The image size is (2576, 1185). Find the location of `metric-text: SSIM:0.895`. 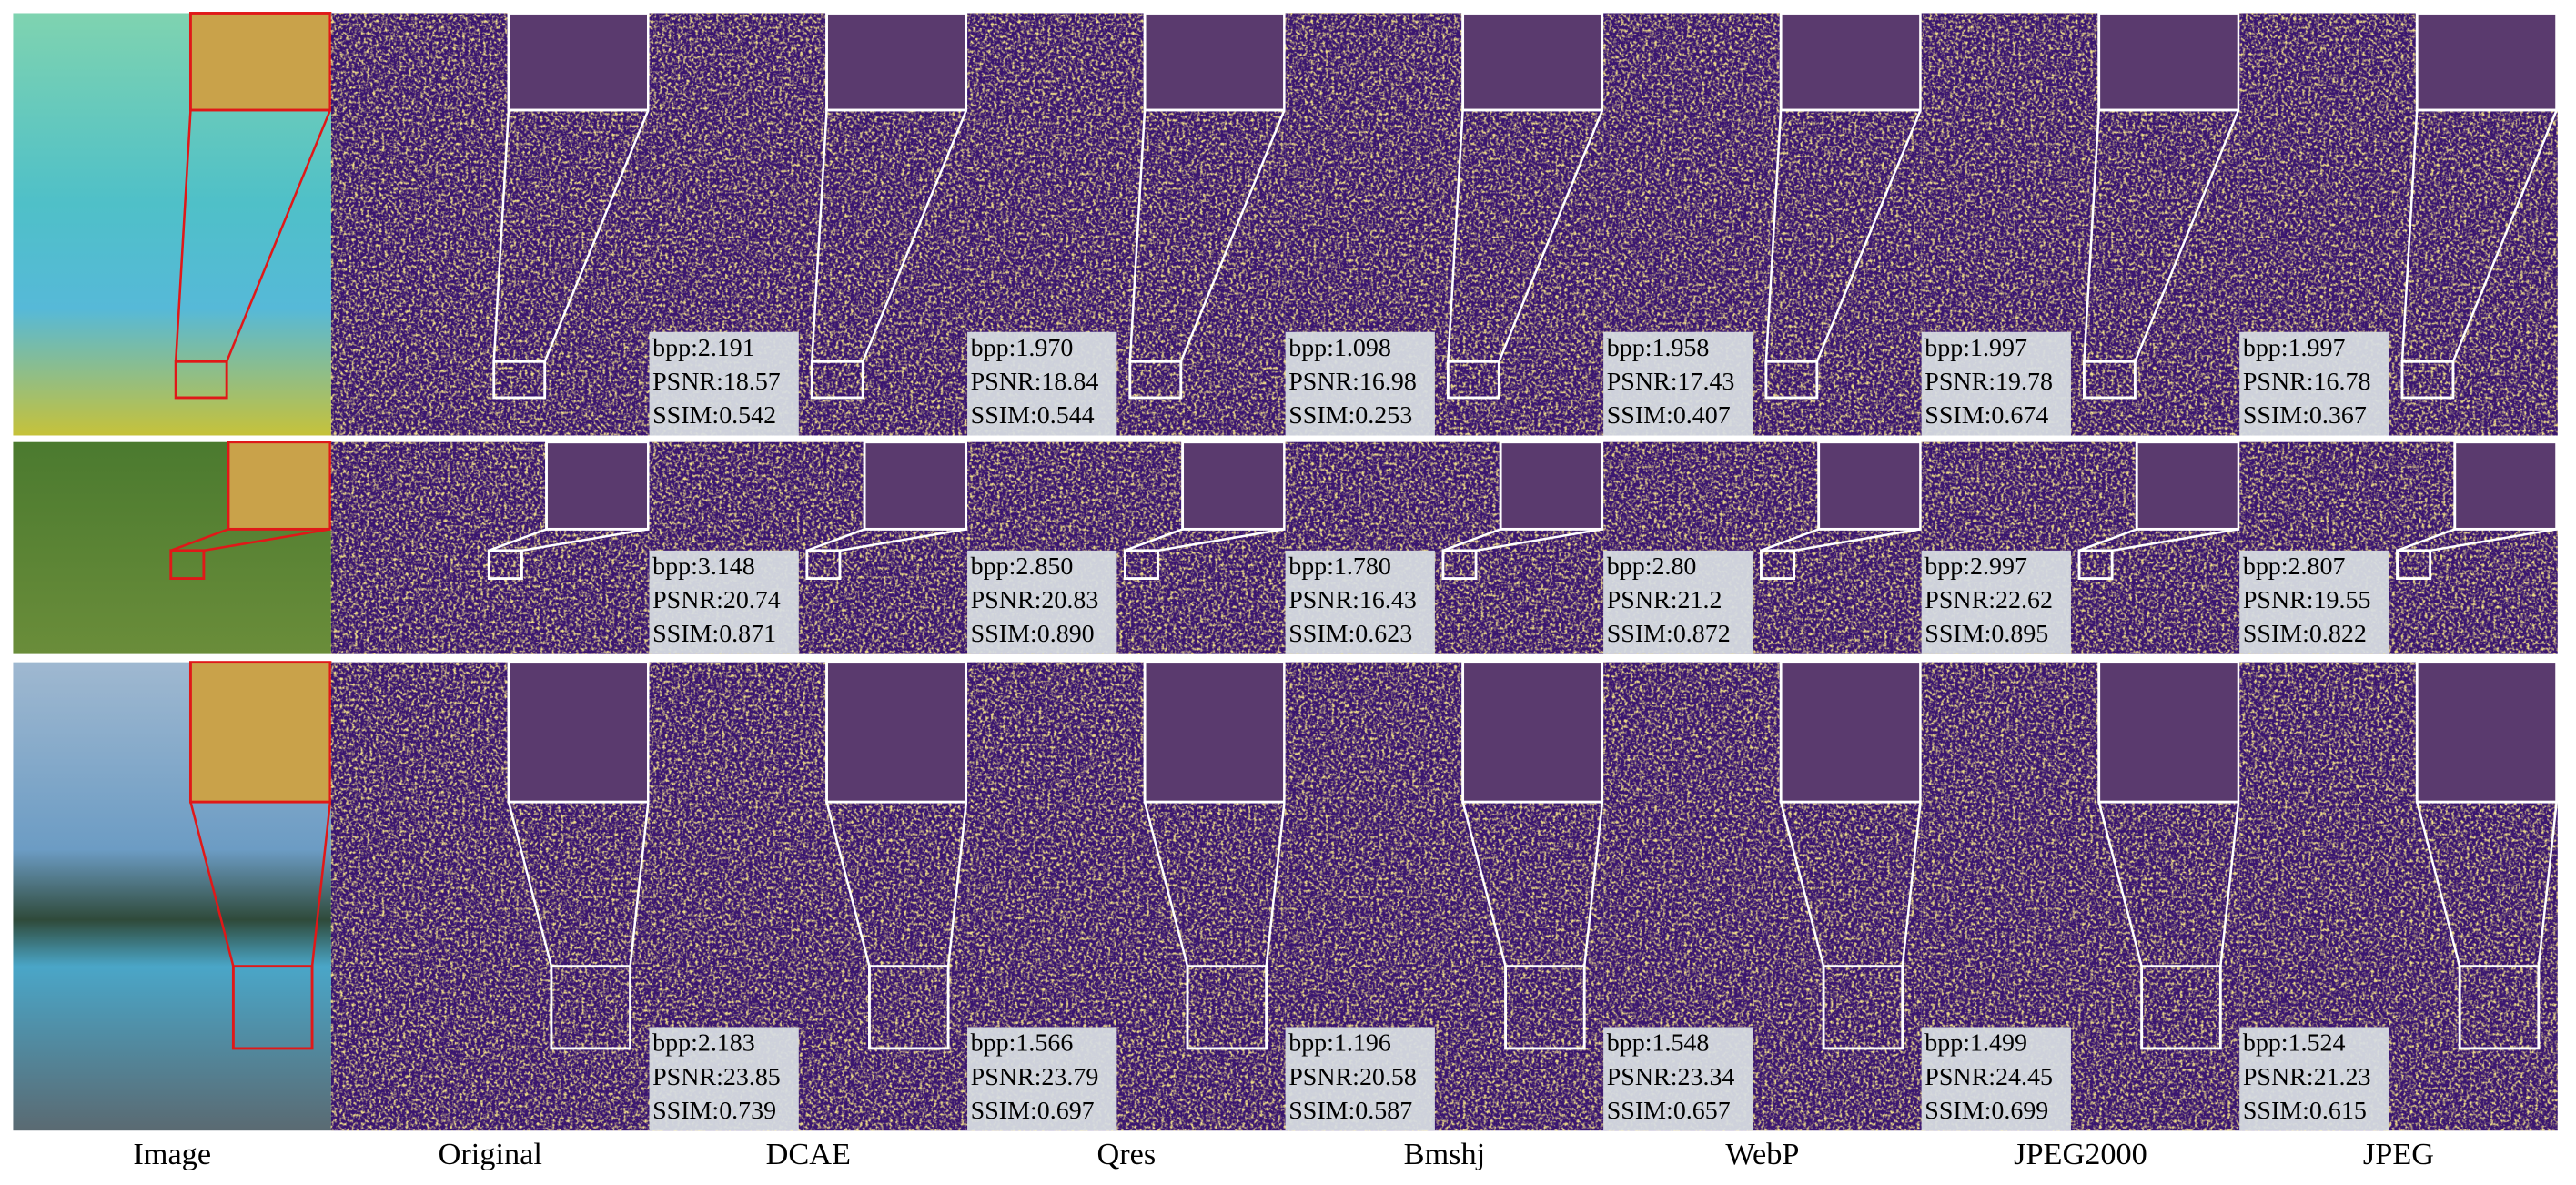

metric-text: SSIM:0.895 is located at coordinates (1986, 634).